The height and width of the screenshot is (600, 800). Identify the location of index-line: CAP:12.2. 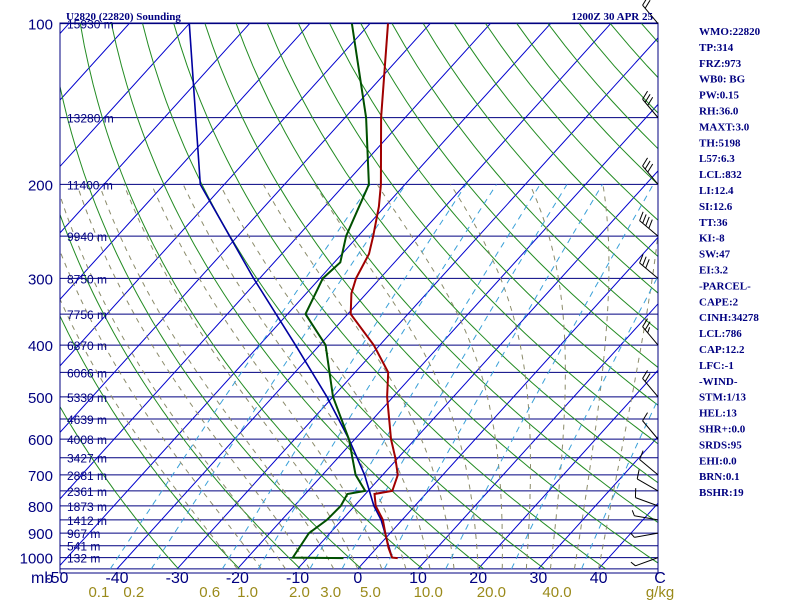
(722, 350).